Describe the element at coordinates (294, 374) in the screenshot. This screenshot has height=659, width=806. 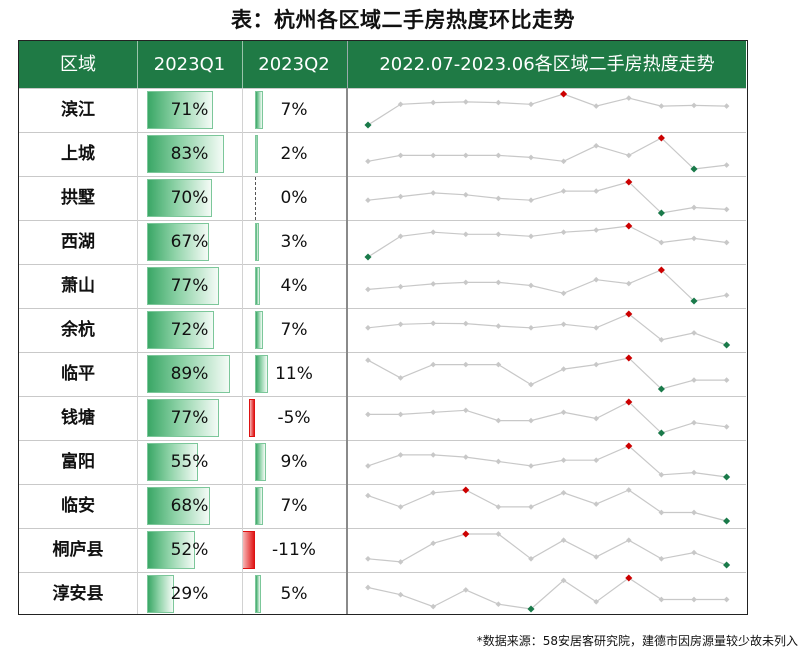
I see `q2-cell: 11%` at that location.